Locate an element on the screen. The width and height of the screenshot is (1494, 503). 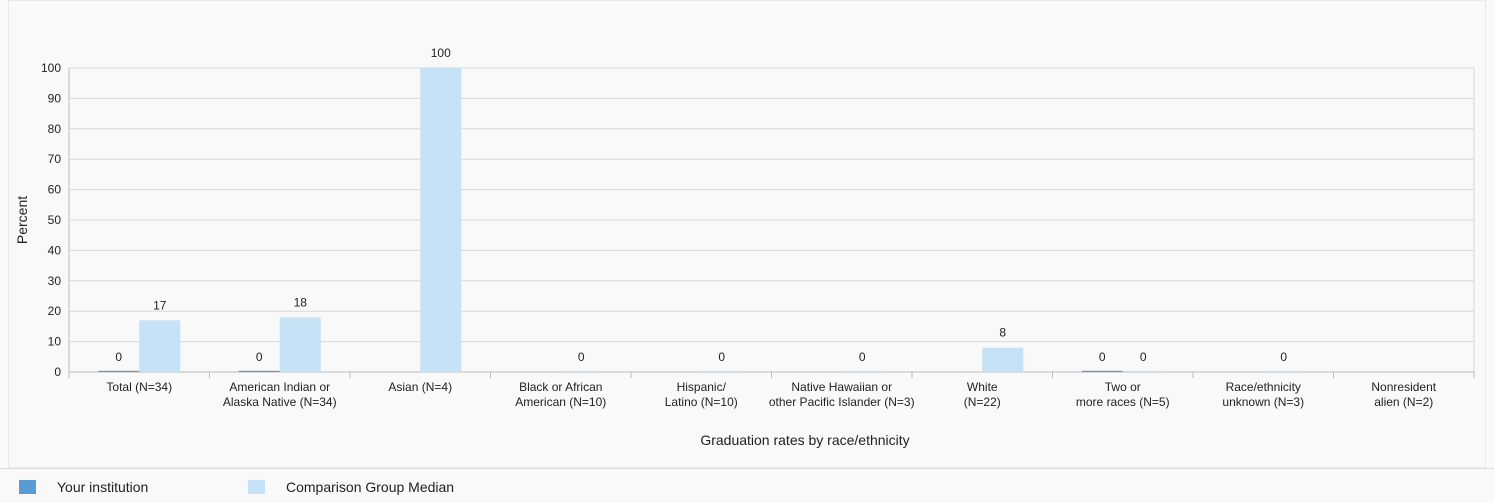
legend: Your institution Comparison Group Median is located at coordinates (747, 485).